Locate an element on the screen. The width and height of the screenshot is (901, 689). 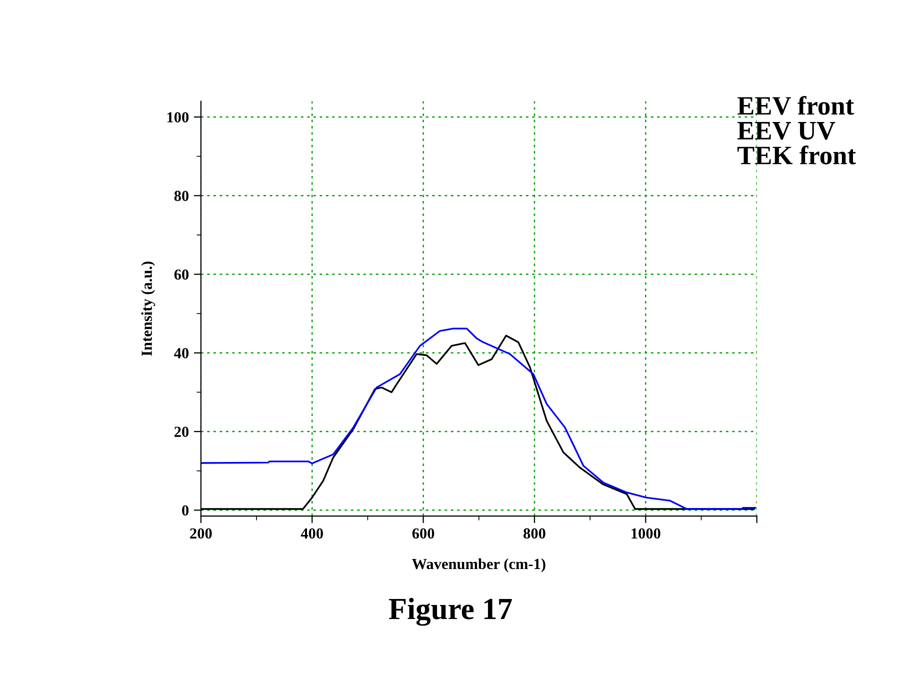
annotation: TEK front is located at coordinates (796, 155).